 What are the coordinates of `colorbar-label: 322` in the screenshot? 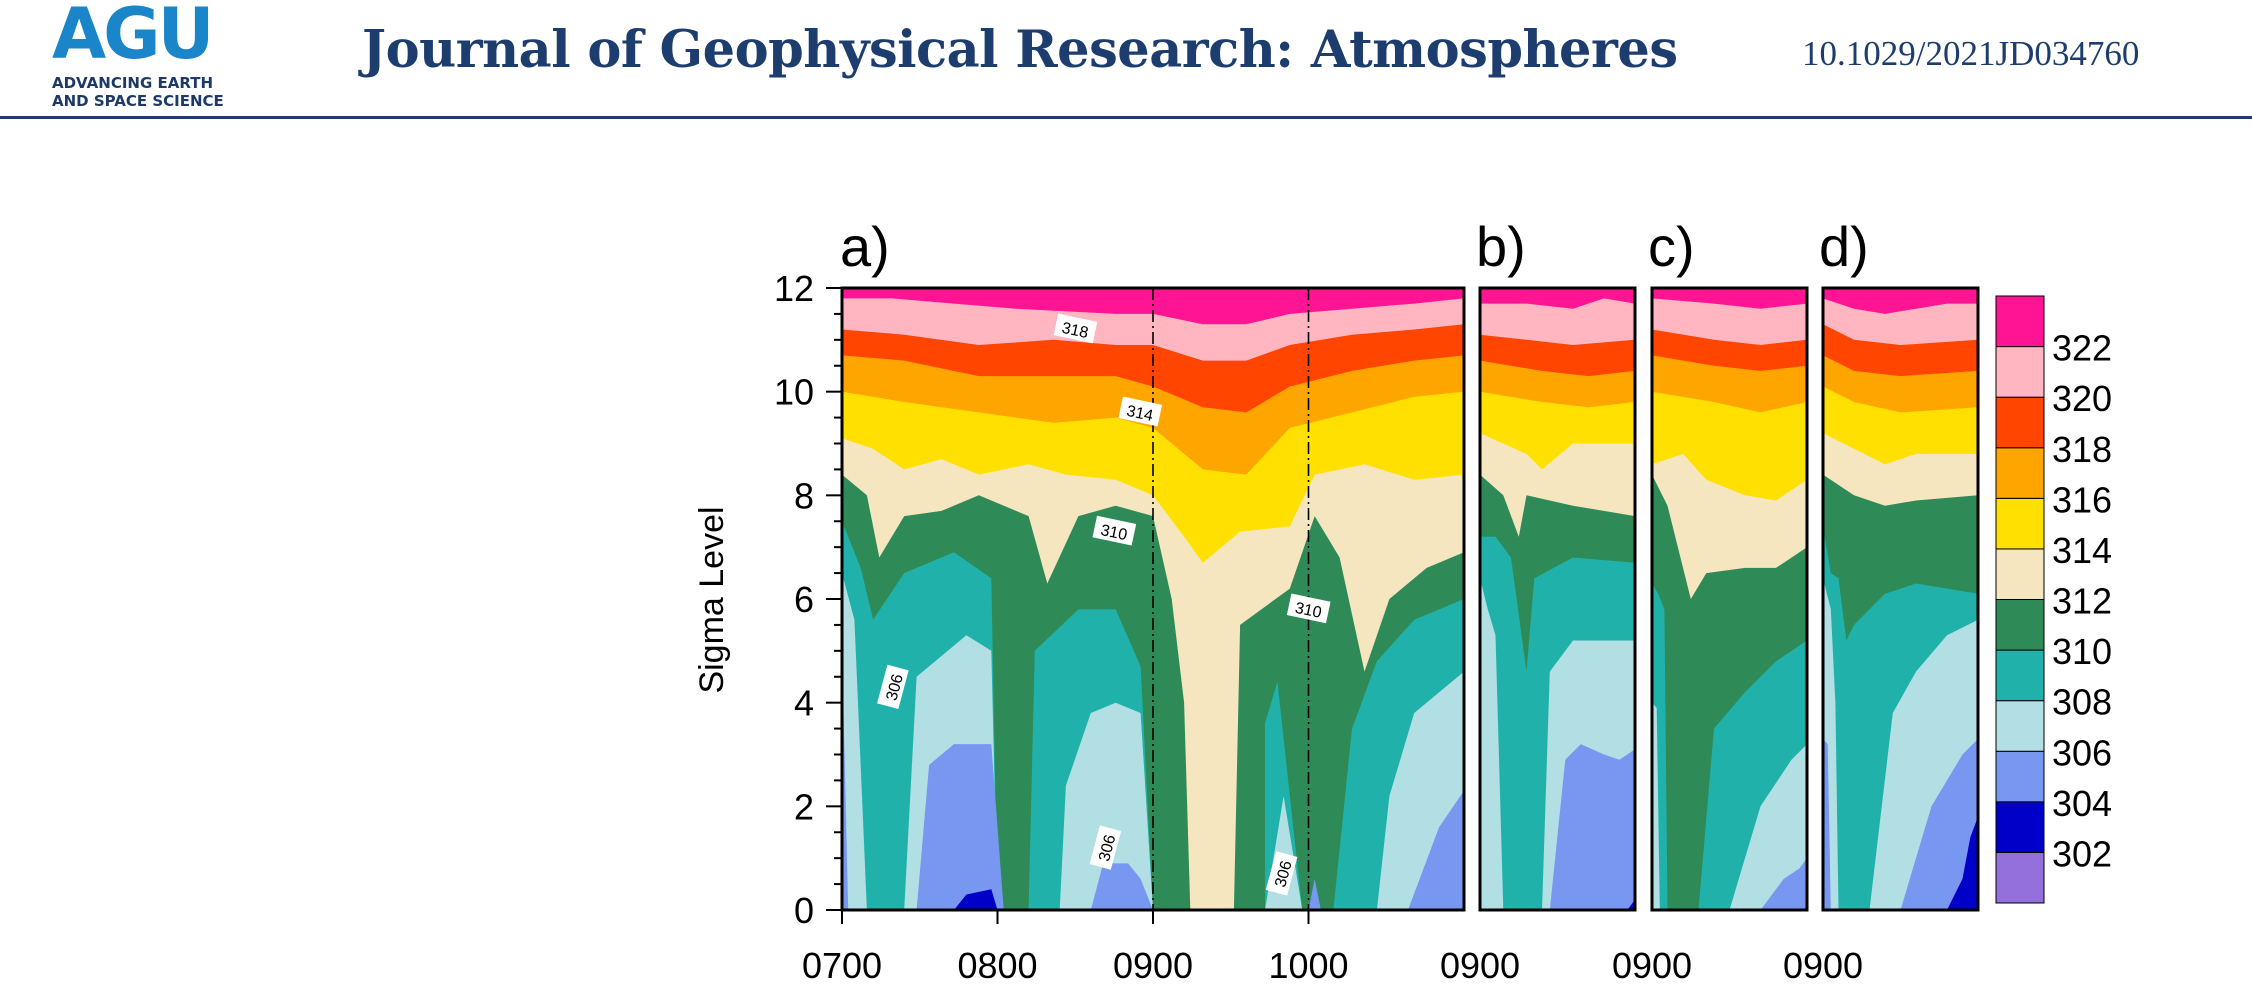 It's located at (2082, 348).